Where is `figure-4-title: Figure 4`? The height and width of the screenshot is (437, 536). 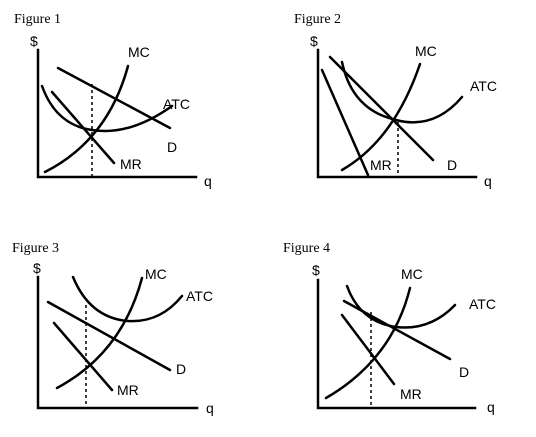 figure-4-title: Figure 4 is located at coordinates (306, 248).